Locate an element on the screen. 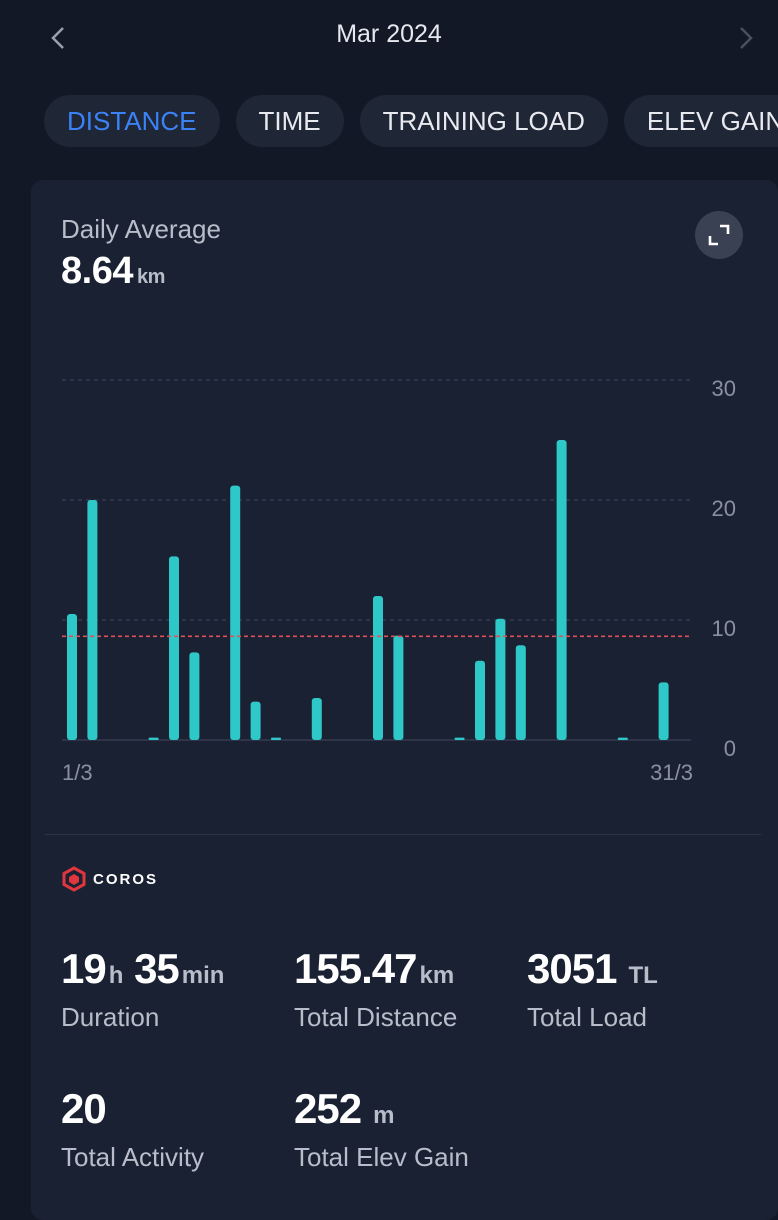 The image size is (778, 1220). total-distance-unit: km is located at coordinates (437, 975).